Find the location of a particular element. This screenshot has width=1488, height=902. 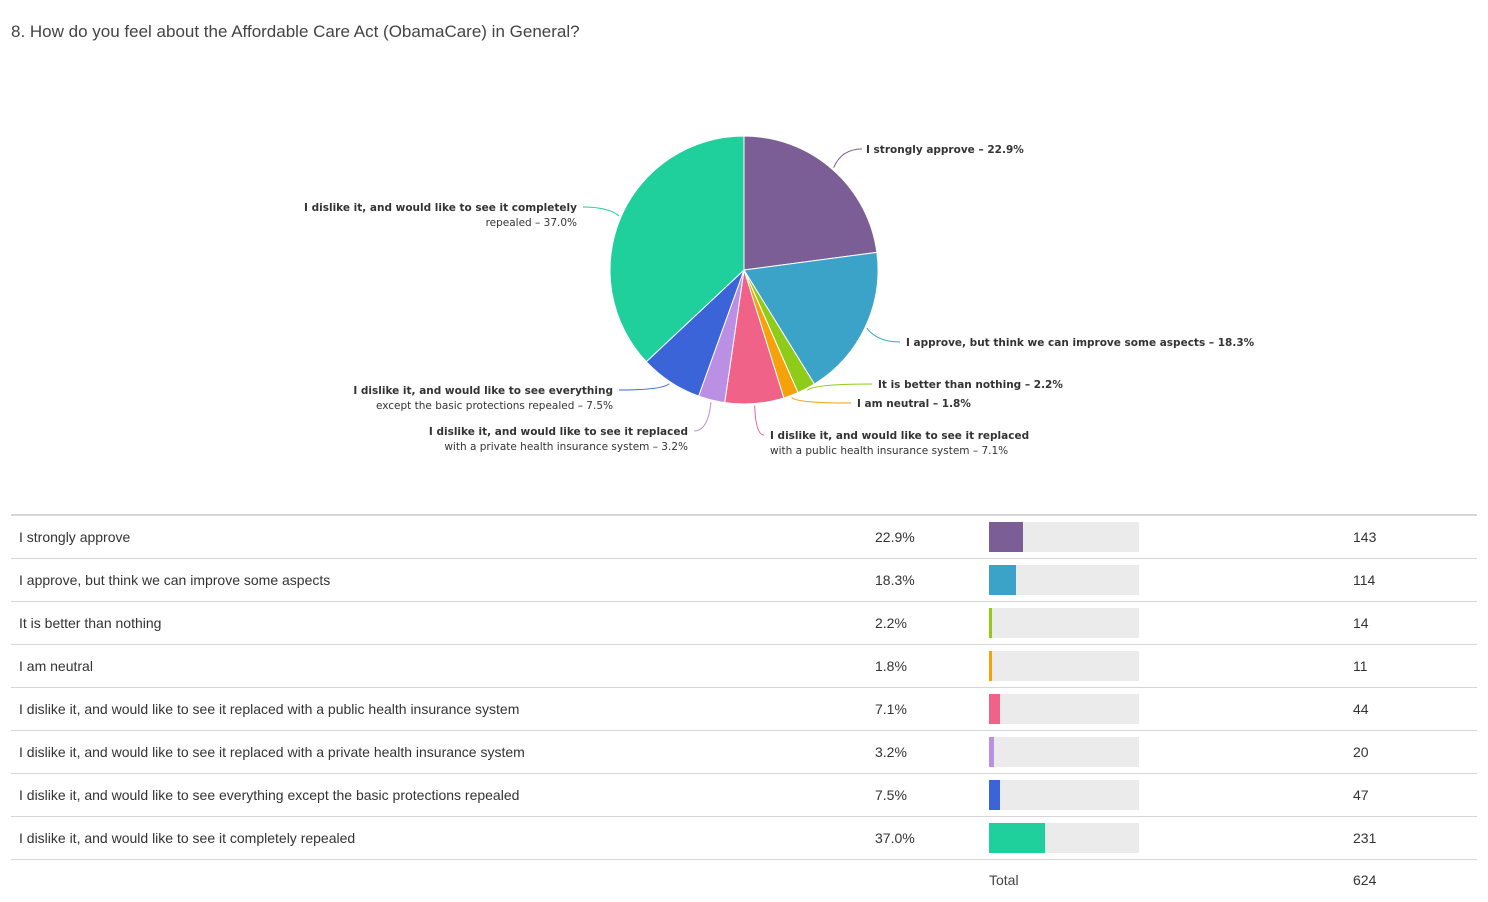

total-label: Total is located at coordinates (1004, 880).